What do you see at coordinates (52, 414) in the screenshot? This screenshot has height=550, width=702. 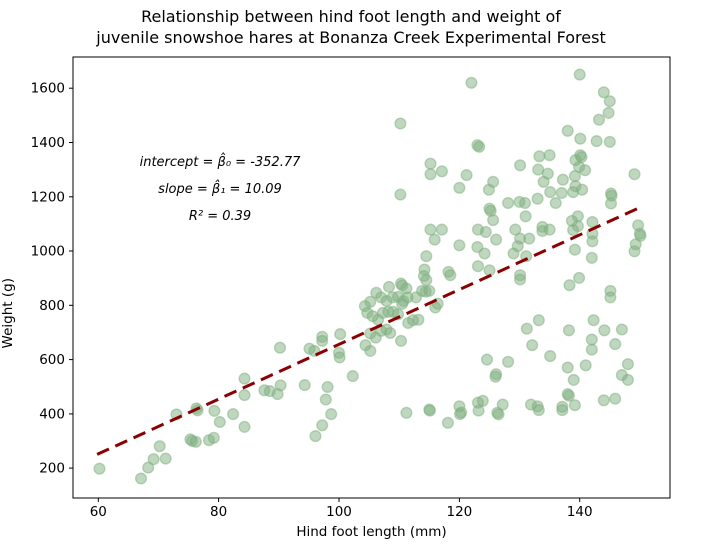 I see `y-tick-label: 400` at bounding box center [52, 414].